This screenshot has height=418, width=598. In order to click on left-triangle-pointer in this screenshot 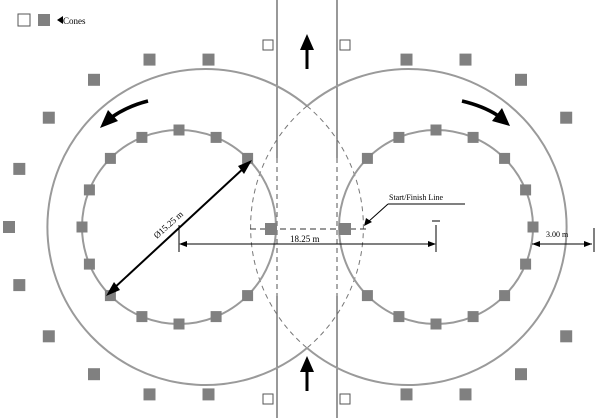, I will do `click(60, 20)`.